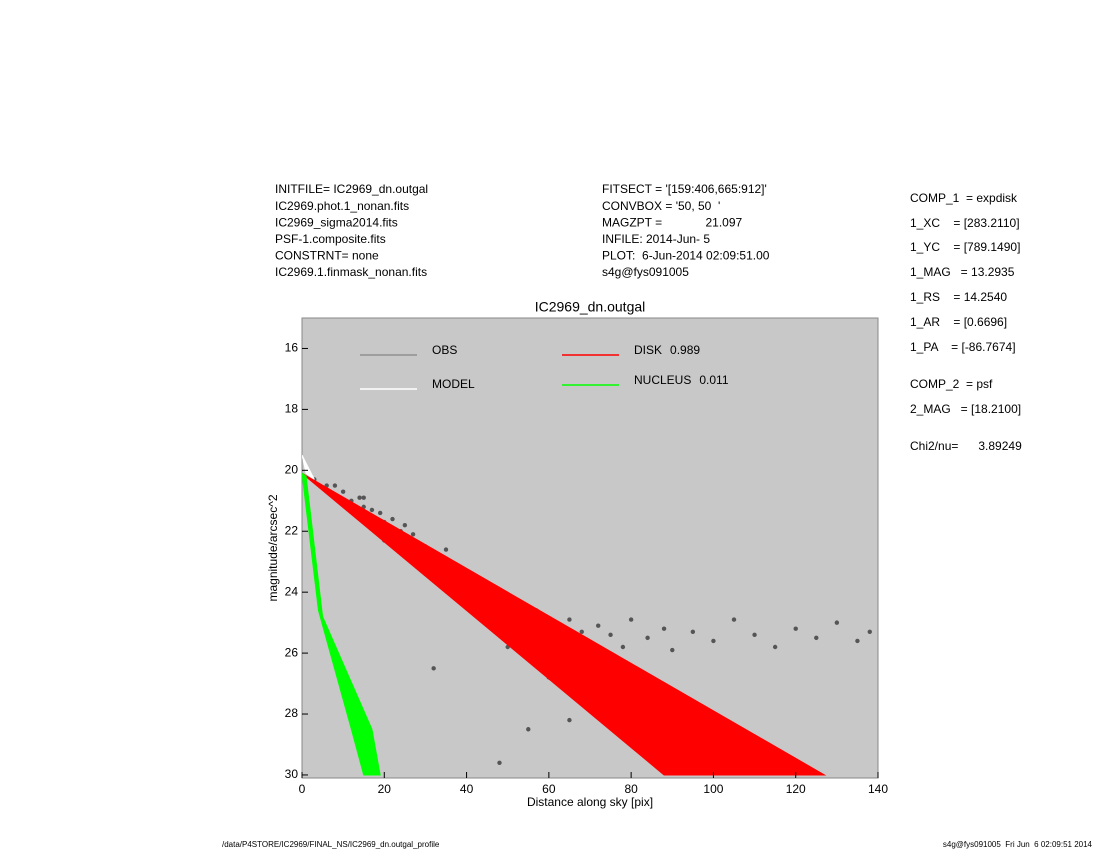  I want to click on x-tick-label: 20, so click(385, 789).